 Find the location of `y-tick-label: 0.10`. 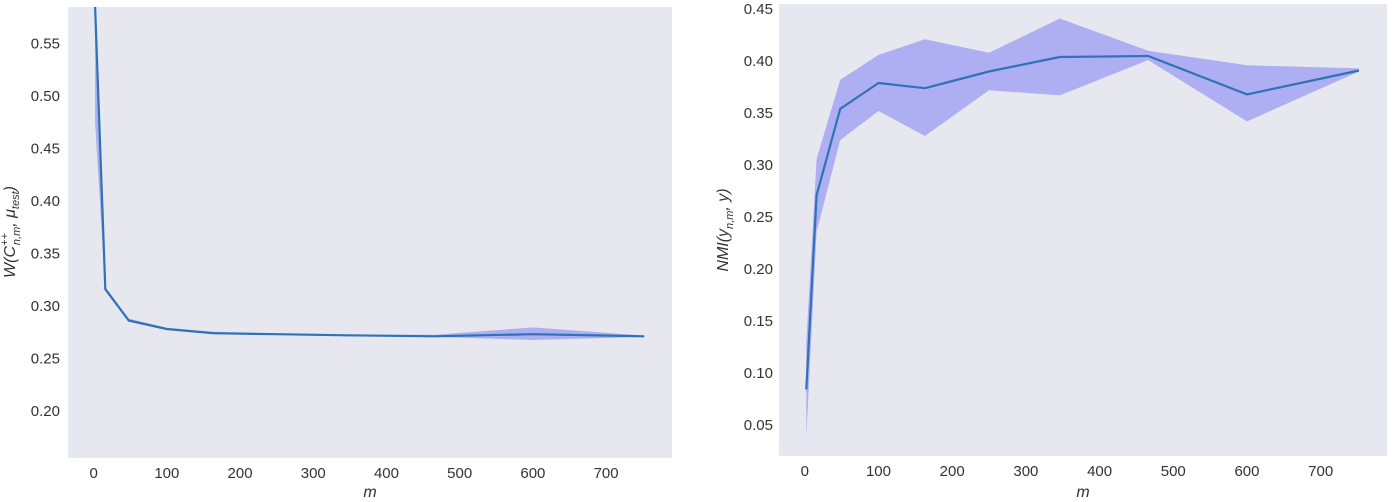

y-tick-label: 0.10 is located at coordinates (758, 373).